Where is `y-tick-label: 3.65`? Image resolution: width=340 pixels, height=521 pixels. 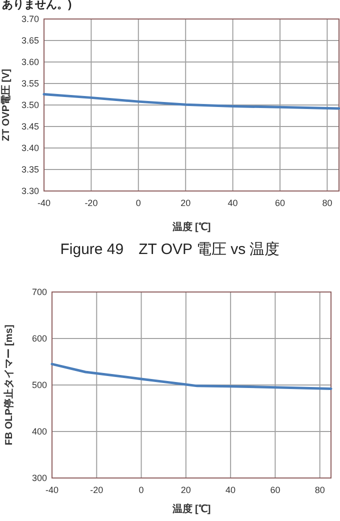
y-tick-label: 3.65 is located at coordinates (30, 41).